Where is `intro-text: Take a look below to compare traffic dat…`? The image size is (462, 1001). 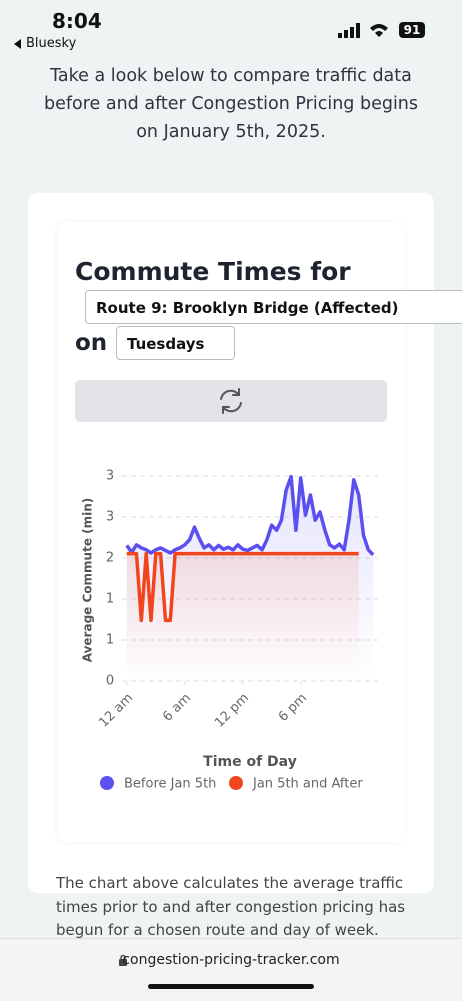
intro-text: Take a look below to compare traffic dat… is located at coordinates (231, 104).